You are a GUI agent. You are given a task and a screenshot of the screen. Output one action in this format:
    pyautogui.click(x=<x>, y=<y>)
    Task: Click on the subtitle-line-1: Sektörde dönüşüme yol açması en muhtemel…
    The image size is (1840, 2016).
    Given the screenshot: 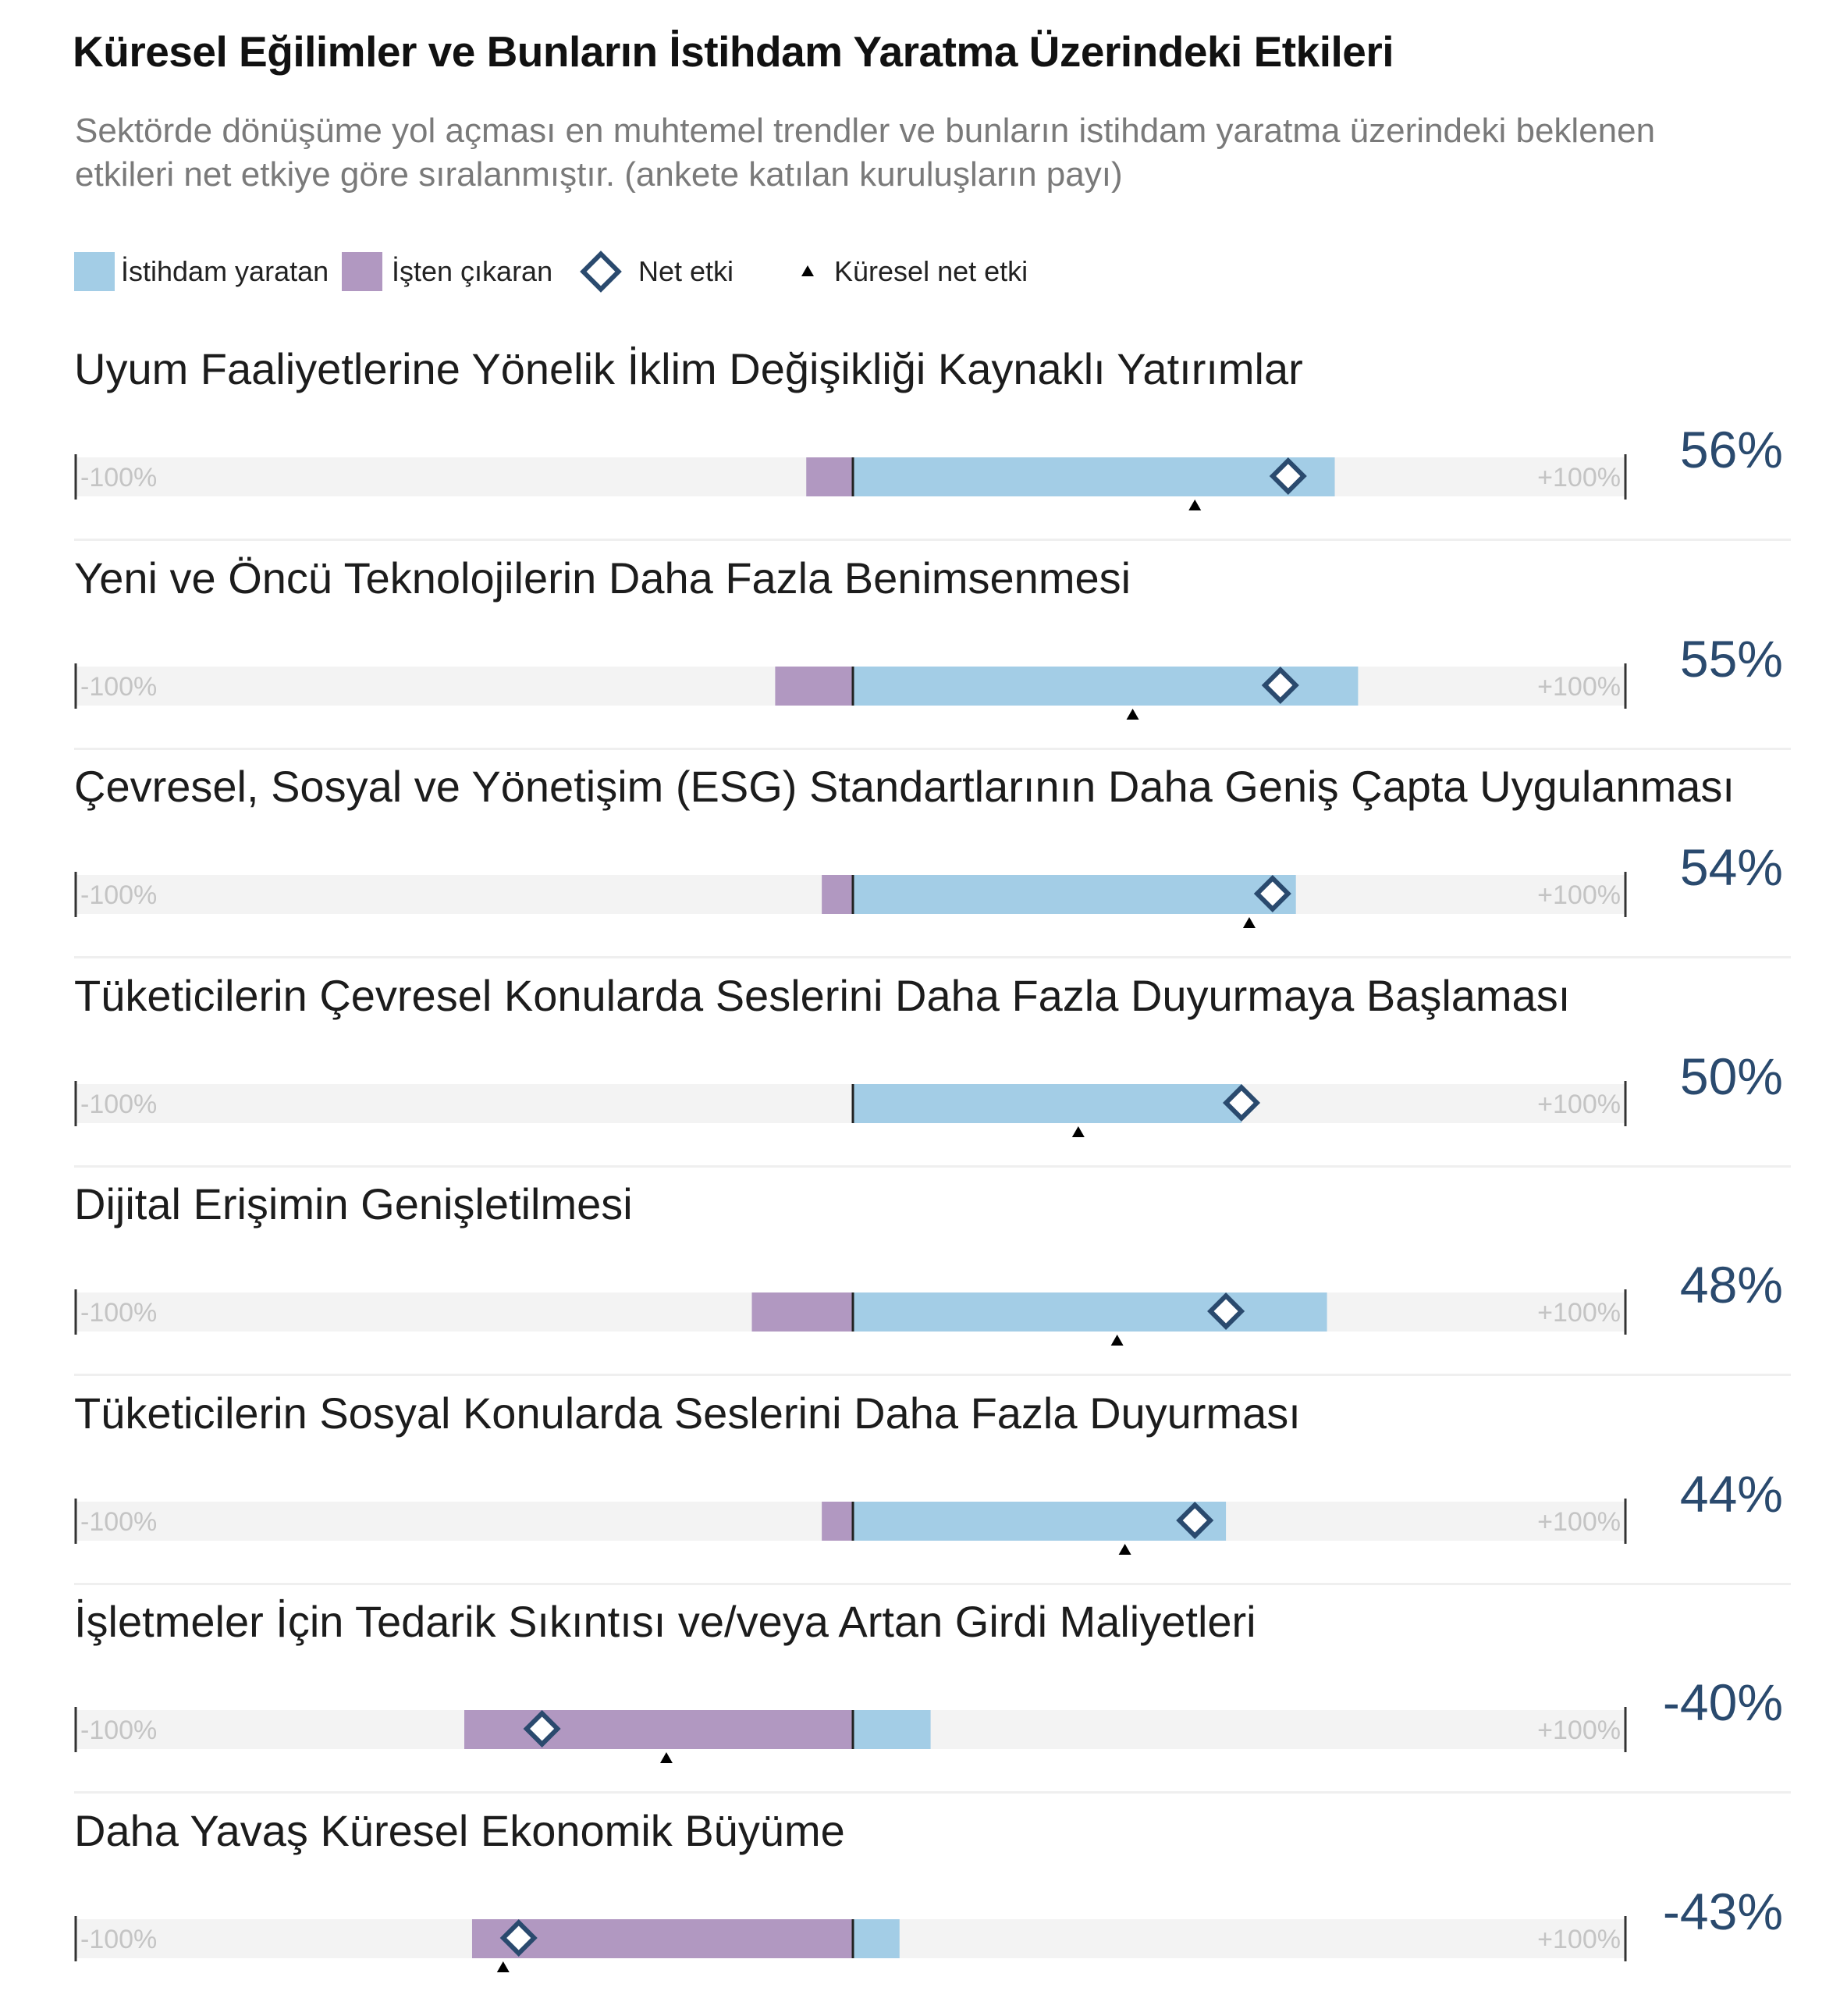 What is the action you would take?
    pyautogui.click(x=865, y=131)
    